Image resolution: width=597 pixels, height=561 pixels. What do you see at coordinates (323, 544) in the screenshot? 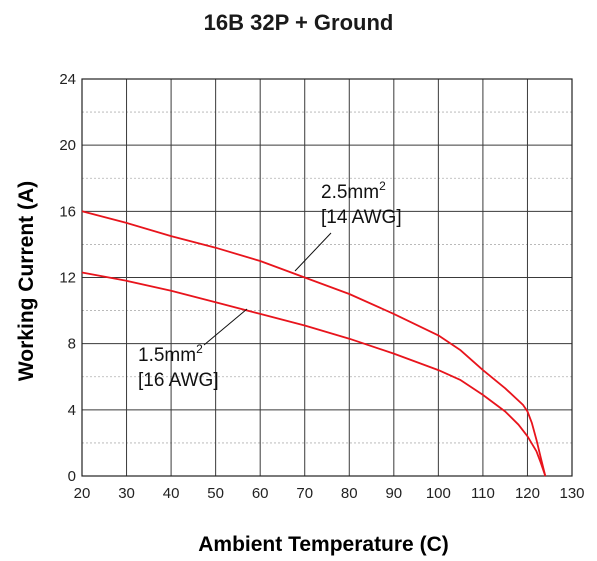
I see `x-axis-label: Ambient Temperature (C)` at bounding box center [323, 544].